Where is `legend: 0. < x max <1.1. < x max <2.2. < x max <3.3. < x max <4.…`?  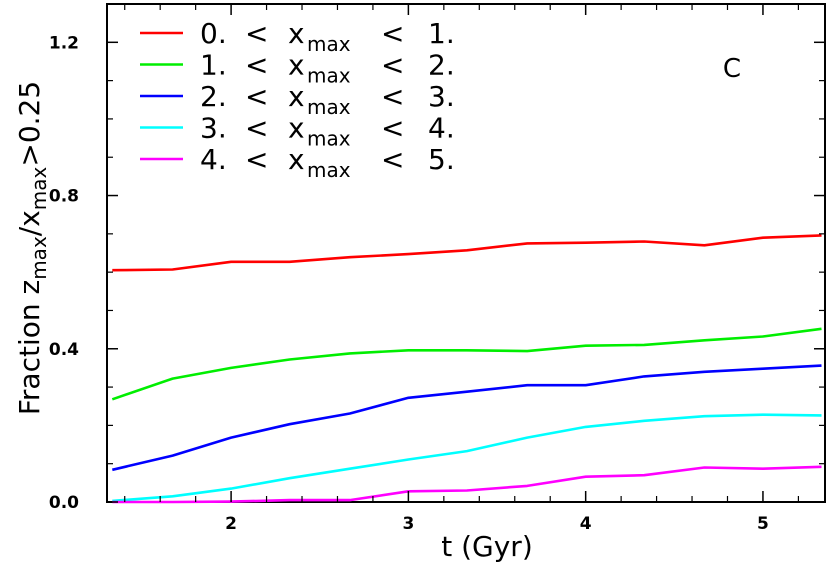 legend: 0. < x max <1.1. < x max <2.2. < x max <3.3. < x max <4.… is located at coordinates (297, 99).